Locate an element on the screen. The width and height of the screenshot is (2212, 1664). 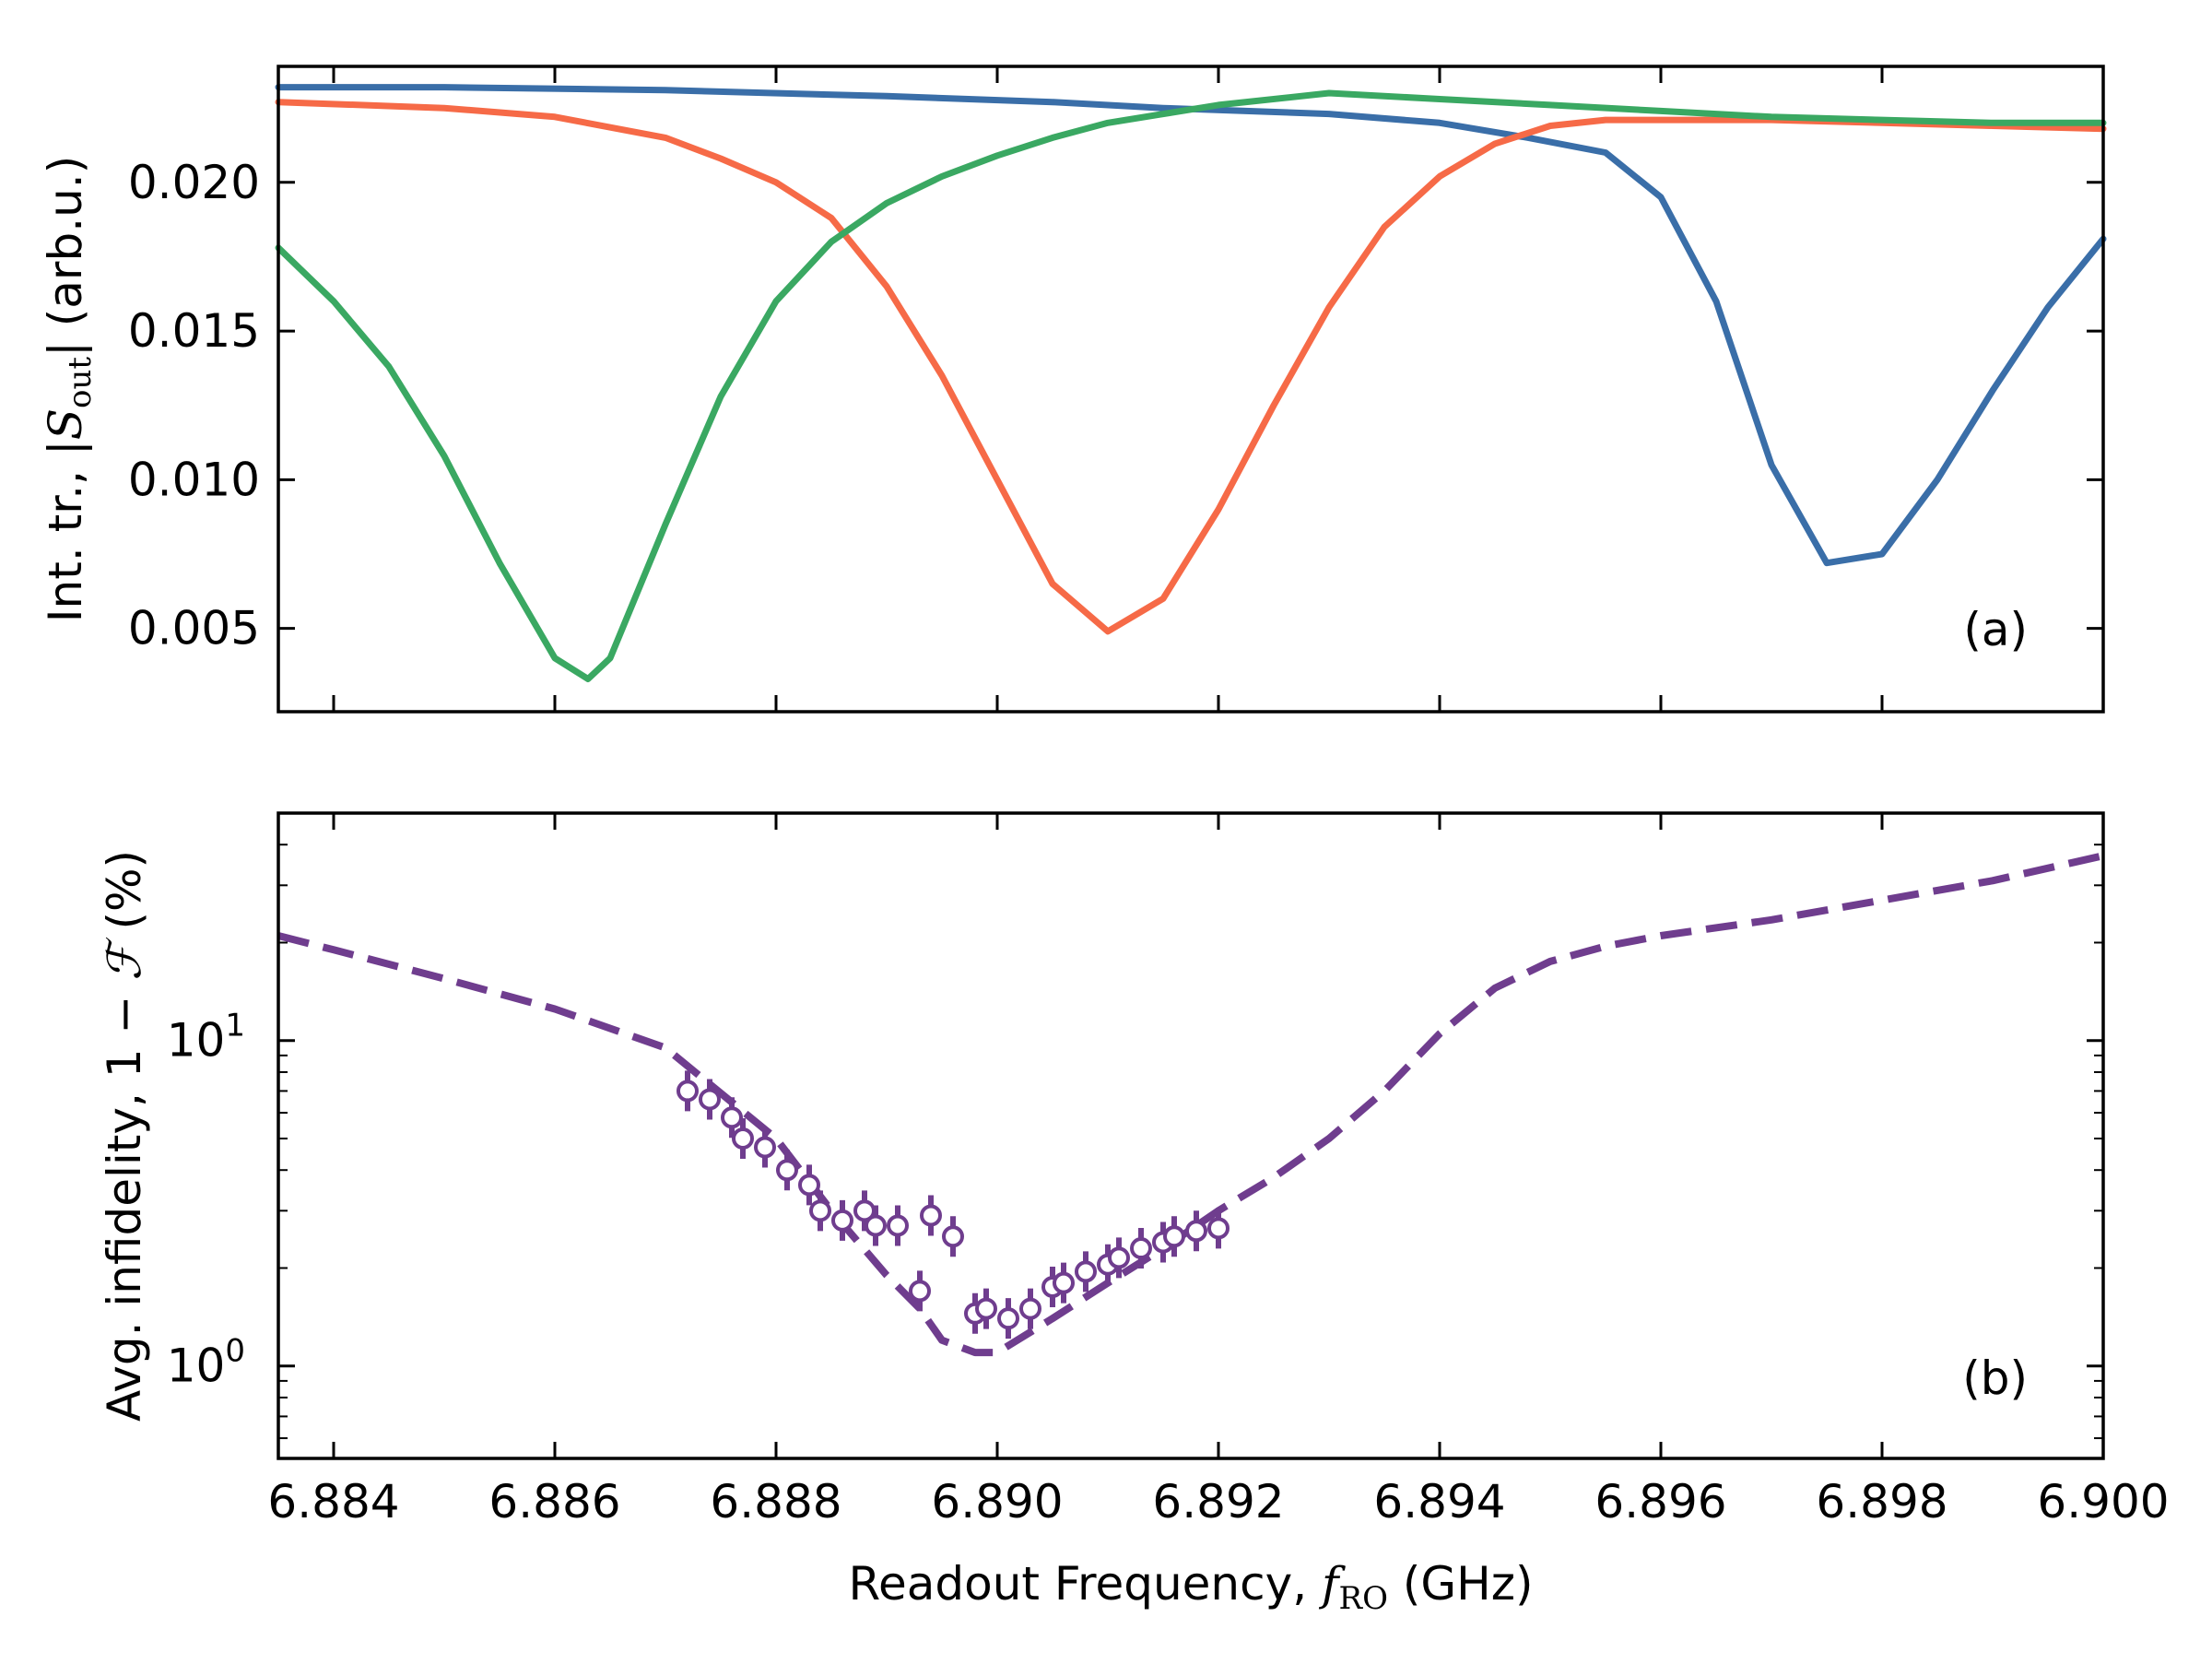
y-label-b-suffix: (%) is located at coordinates (124, 897).